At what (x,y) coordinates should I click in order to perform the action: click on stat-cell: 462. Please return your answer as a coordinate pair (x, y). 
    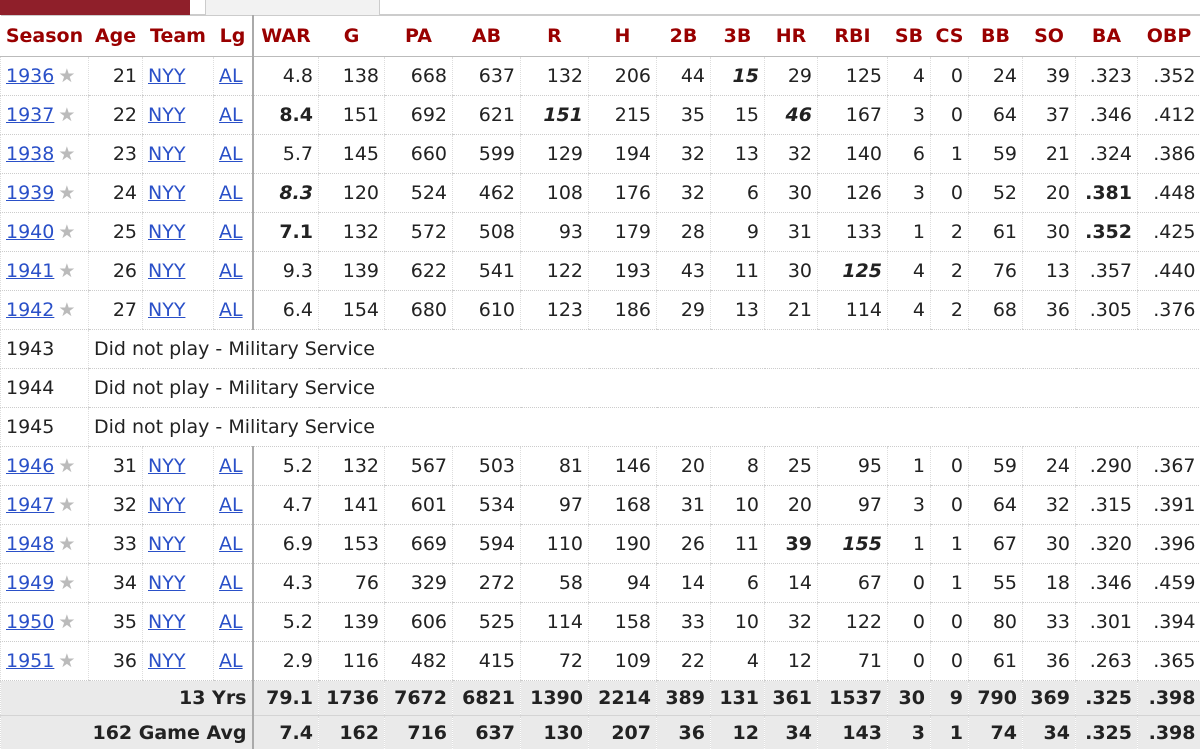
    Looking at the image, I should click on (486, 193).